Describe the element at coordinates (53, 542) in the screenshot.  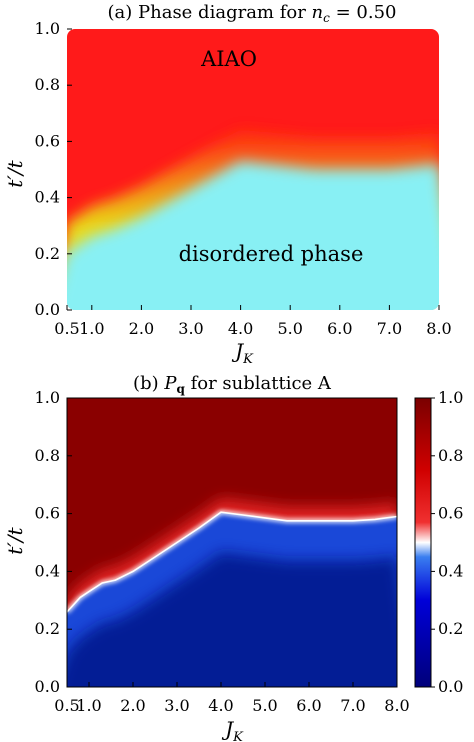
I see `panel-b-y-ticks: 0.0 0.2 0.4 0.6 0.8 1.0` at that location.